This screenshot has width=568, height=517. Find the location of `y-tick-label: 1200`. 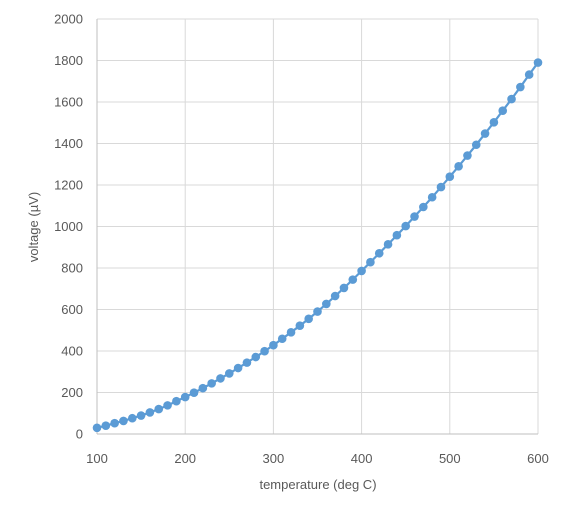

y-tick-label: 1200 is located at coordinates (68, 185).